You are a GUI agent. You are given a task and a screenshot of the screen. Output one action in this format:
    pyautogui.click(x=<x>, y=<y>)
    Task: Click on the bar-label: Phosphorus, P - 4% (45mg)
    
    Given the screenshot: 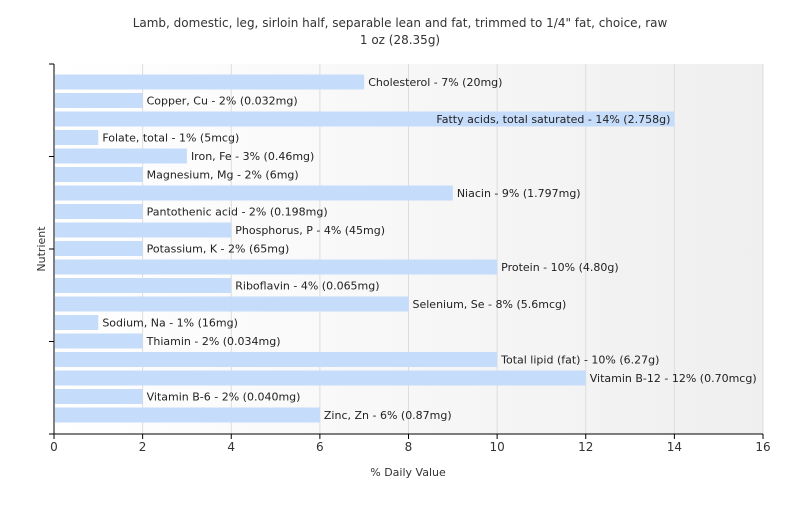 What is the action you would take?
    pyautogui.click(x=310, y=230)
    